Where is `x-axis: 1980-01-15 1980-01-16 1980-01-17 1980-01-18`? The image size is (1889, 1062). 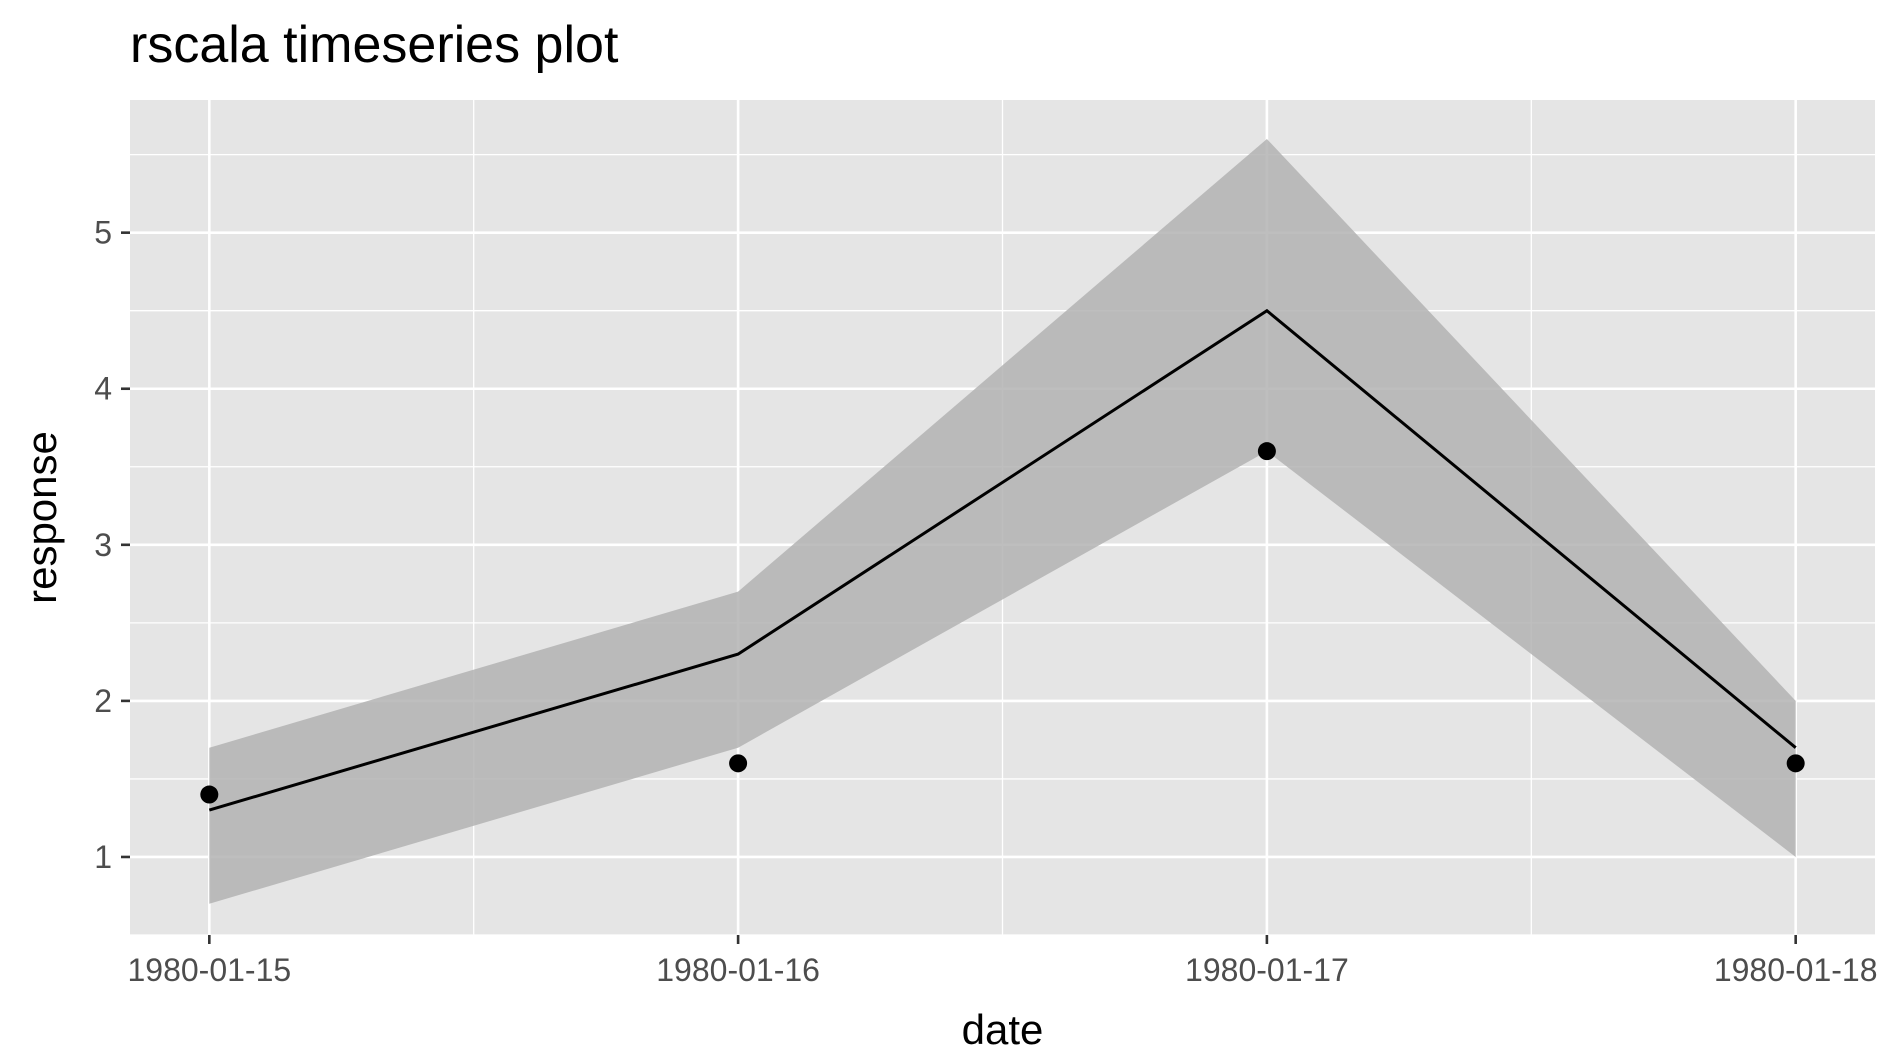
x-axis: 1980-01-15 1980-01-16 1980-01-17 1980-01-18 is located at coordinates (1002, 961).